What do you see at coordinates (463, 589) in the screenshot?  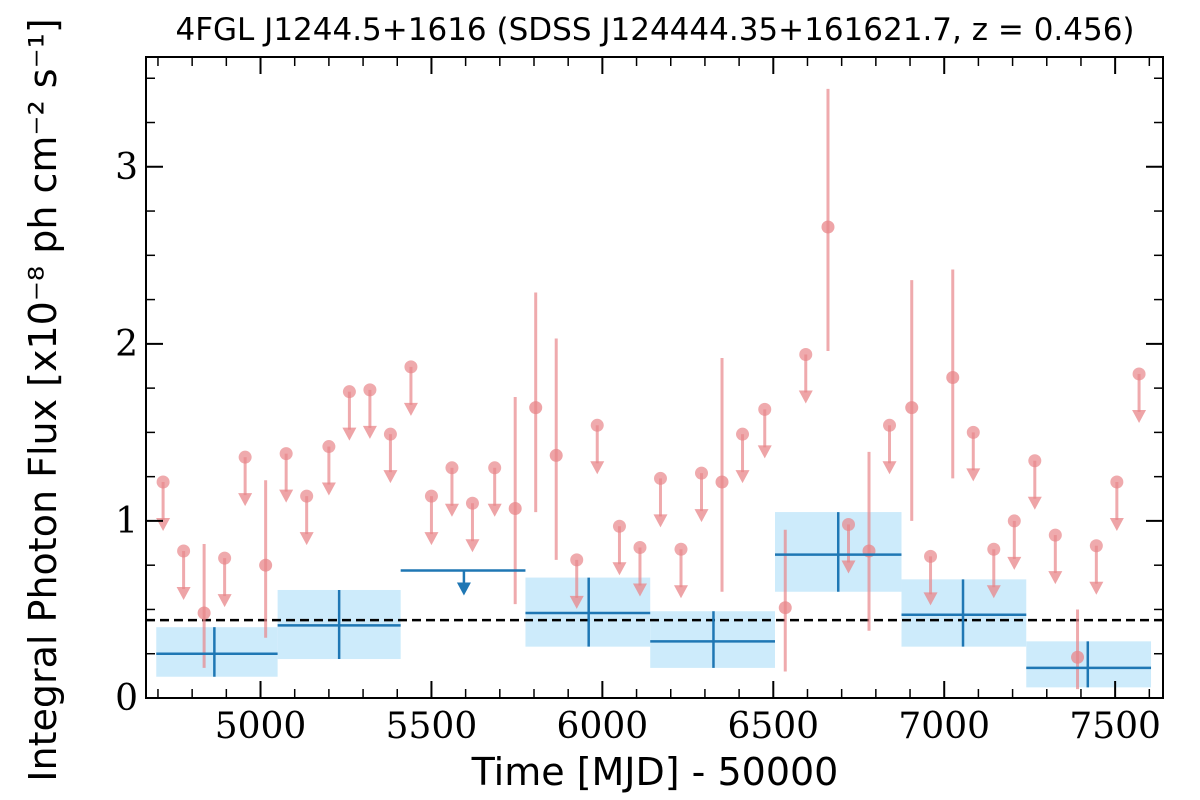 I see `long-bin-upper-limit-arrowhead` at bounding box center [463, 589].